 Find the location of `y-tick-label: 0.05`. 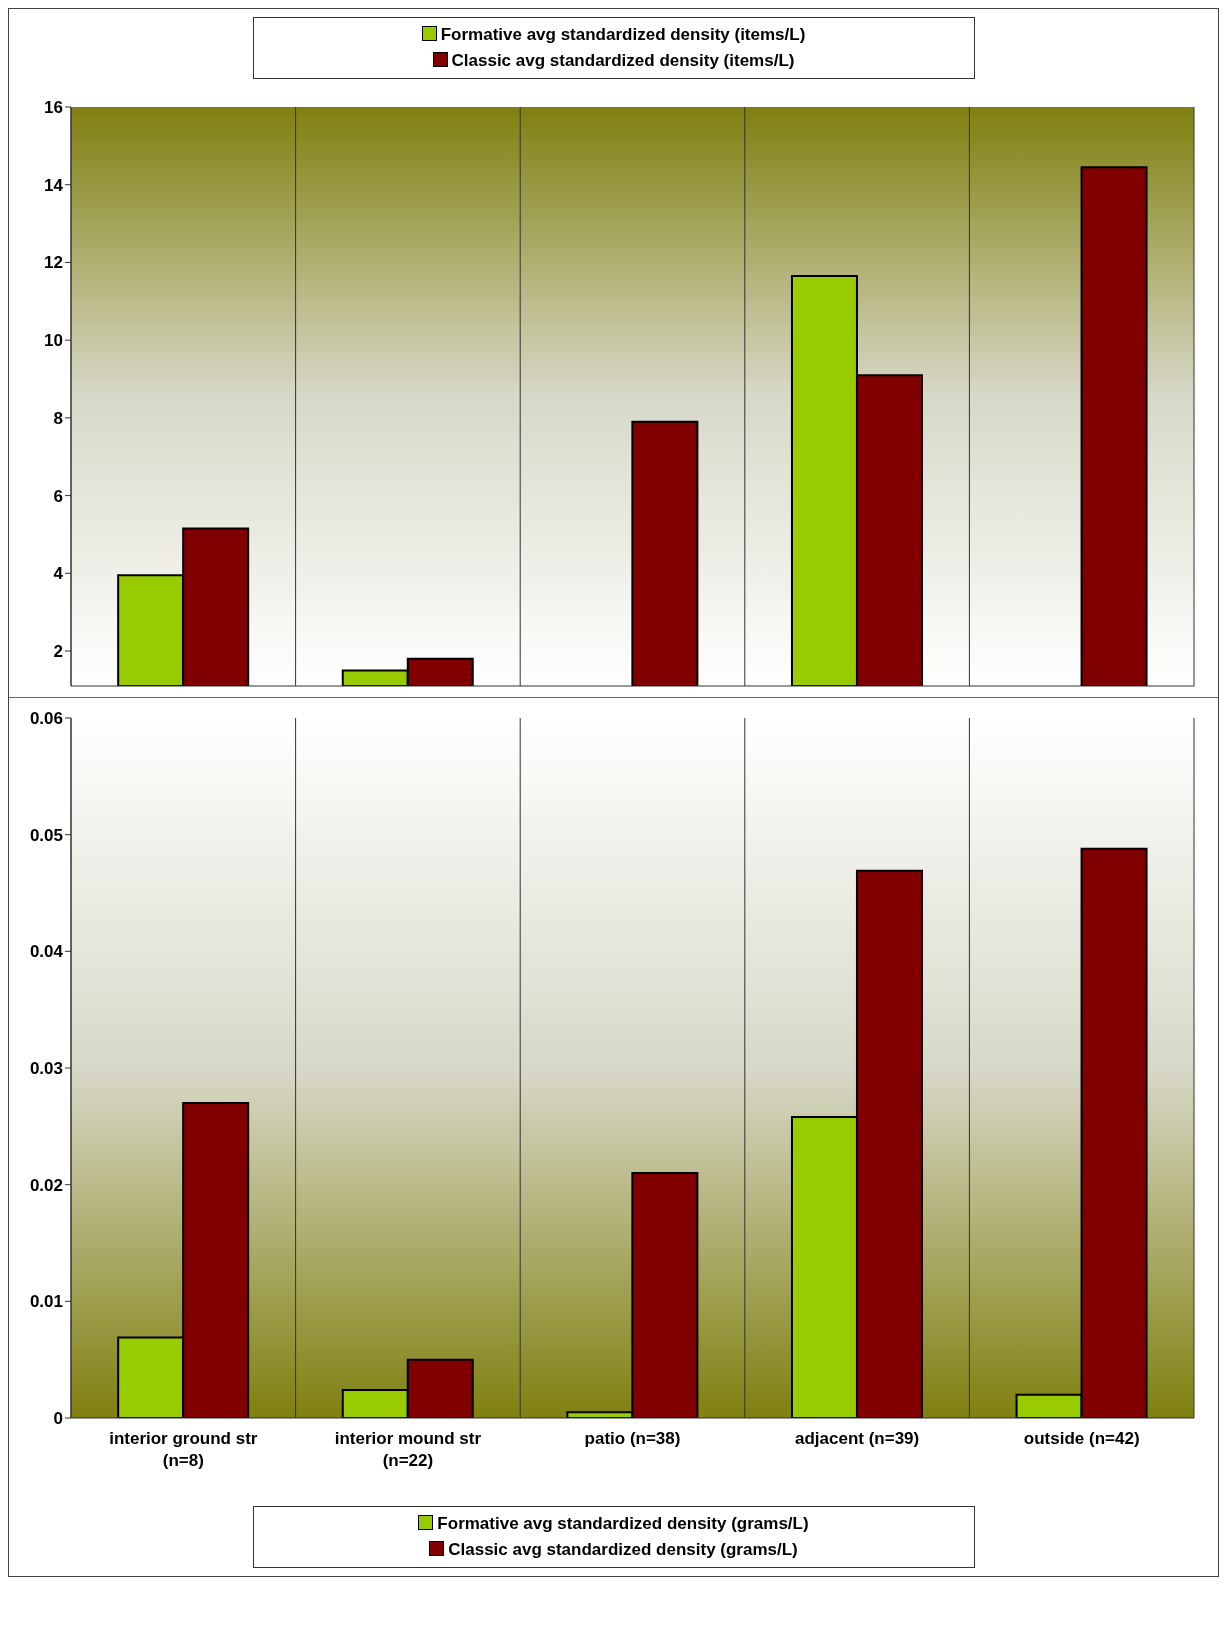

y-tick-label: 0.05 is located at coordinates (46, 835).